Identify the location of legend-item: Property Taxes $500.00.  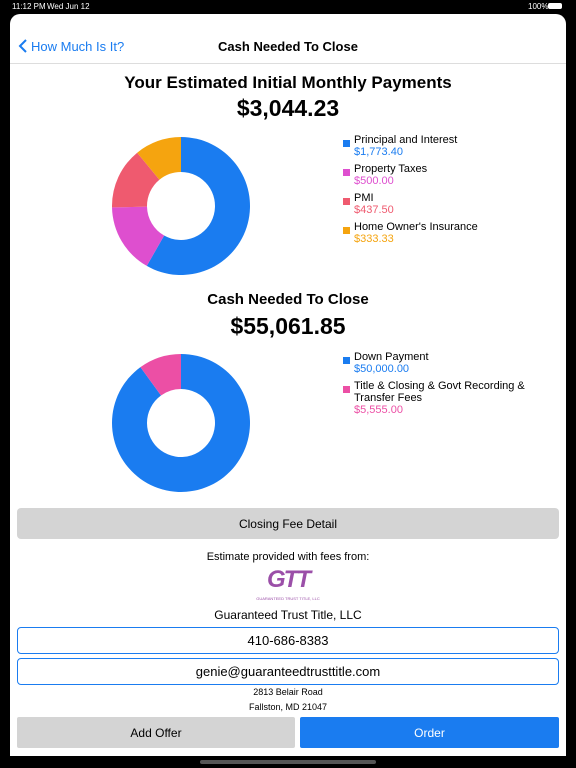
(443, 175).